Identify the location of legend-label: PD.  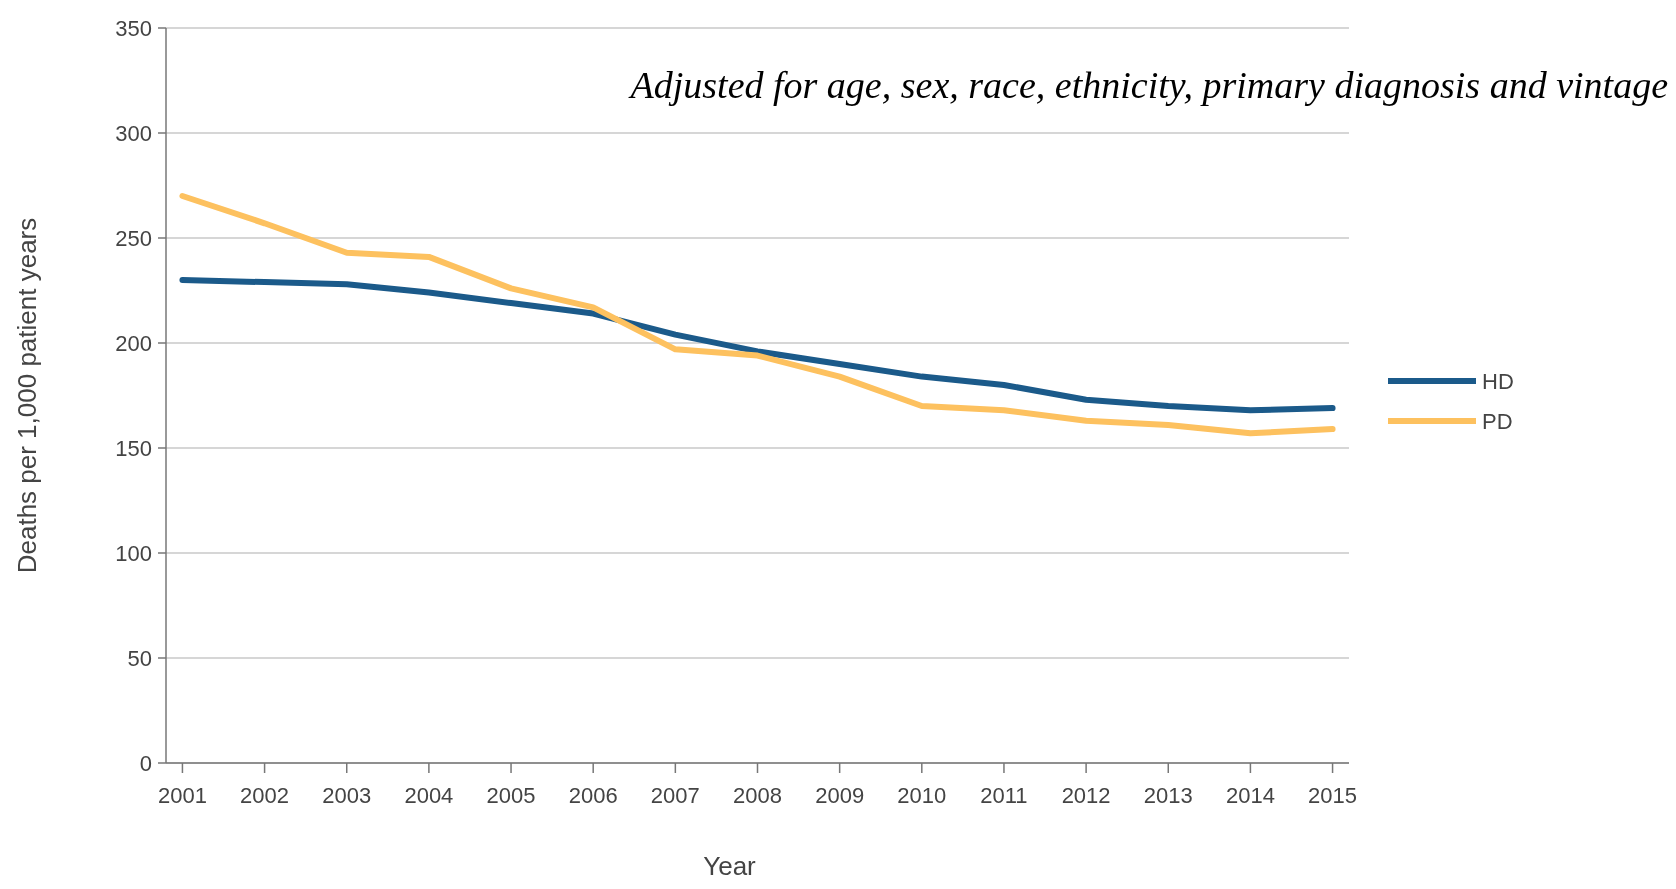
(1497, 421).